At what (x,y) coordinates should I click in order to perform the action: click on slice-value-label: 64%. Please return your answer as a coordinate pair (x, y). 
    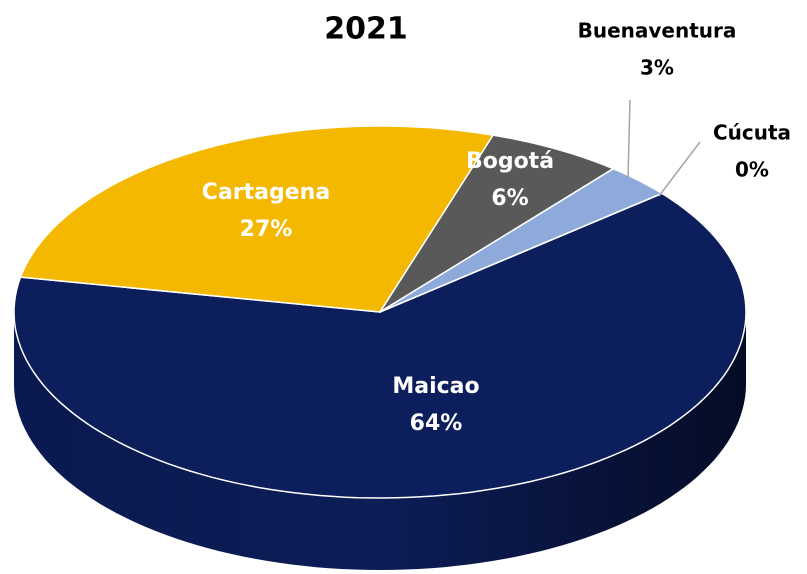
    Looking at the image, I should click on (436, 423).